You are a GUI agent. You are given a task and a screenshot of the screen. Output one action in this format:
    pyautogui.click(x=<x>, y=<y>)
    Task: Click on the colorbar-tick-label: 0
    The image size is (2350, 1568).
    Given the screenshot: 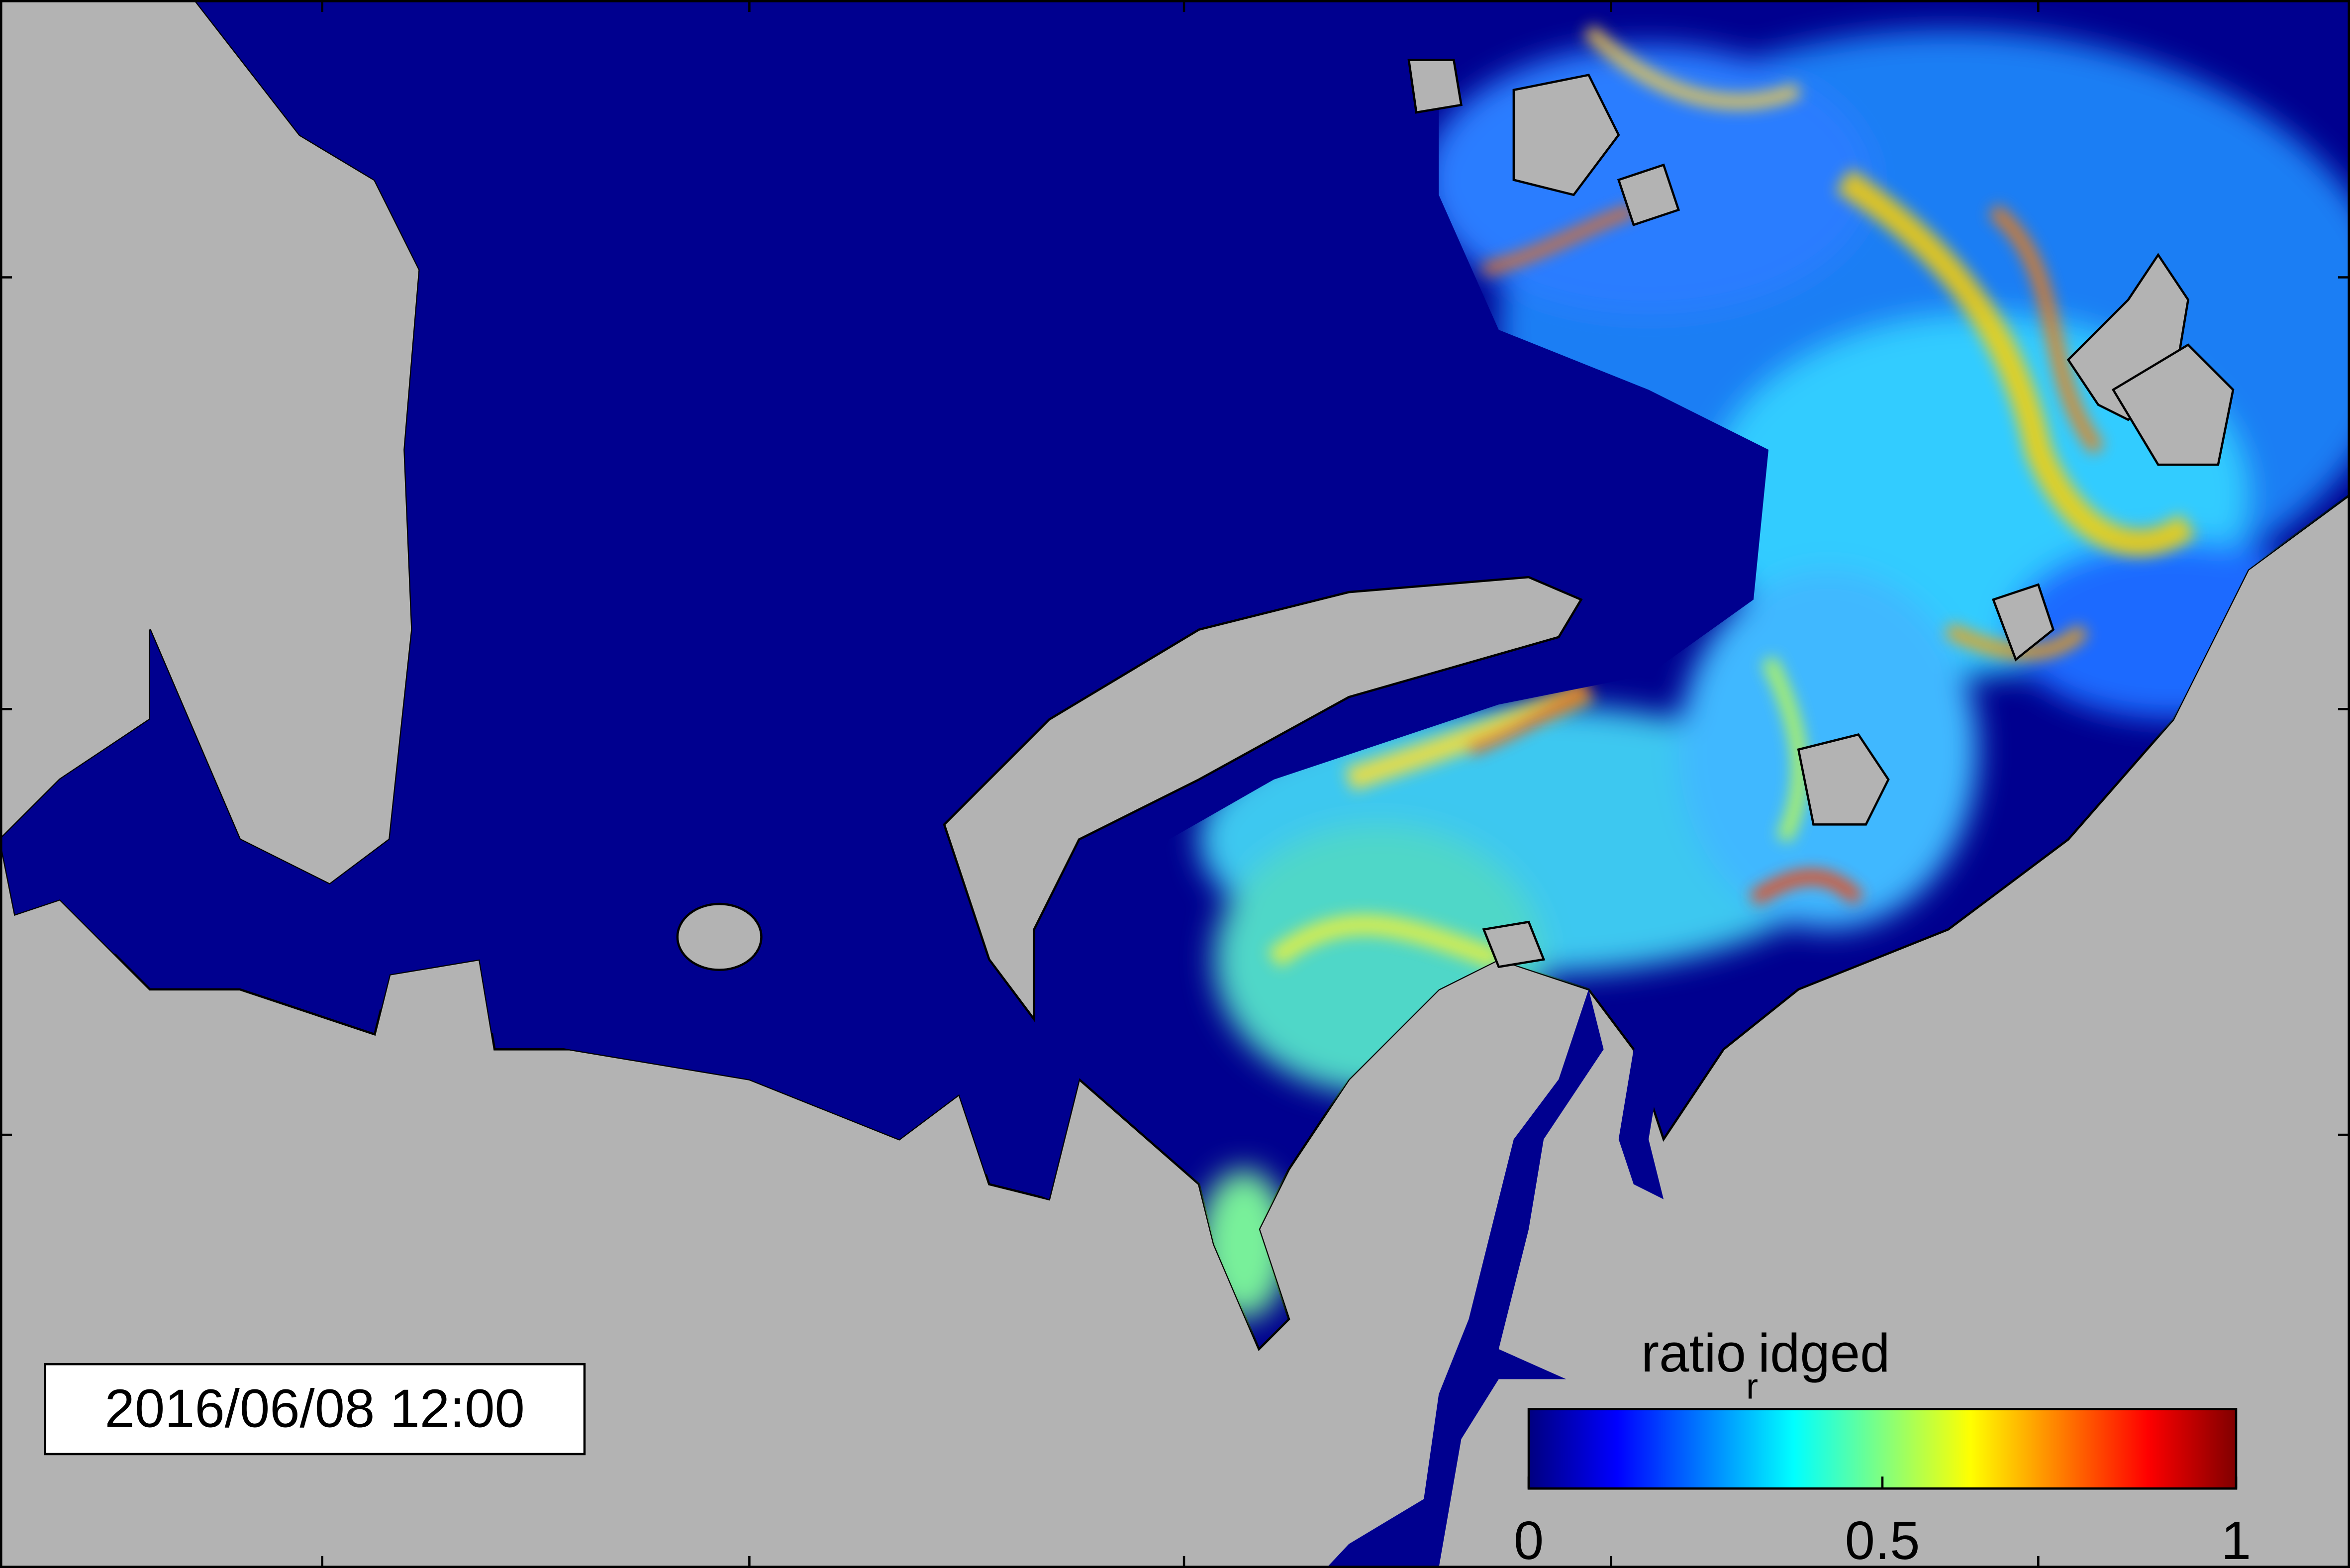 What is the action you would take?
    pyautogui.click(x=1529, y=1539)
    